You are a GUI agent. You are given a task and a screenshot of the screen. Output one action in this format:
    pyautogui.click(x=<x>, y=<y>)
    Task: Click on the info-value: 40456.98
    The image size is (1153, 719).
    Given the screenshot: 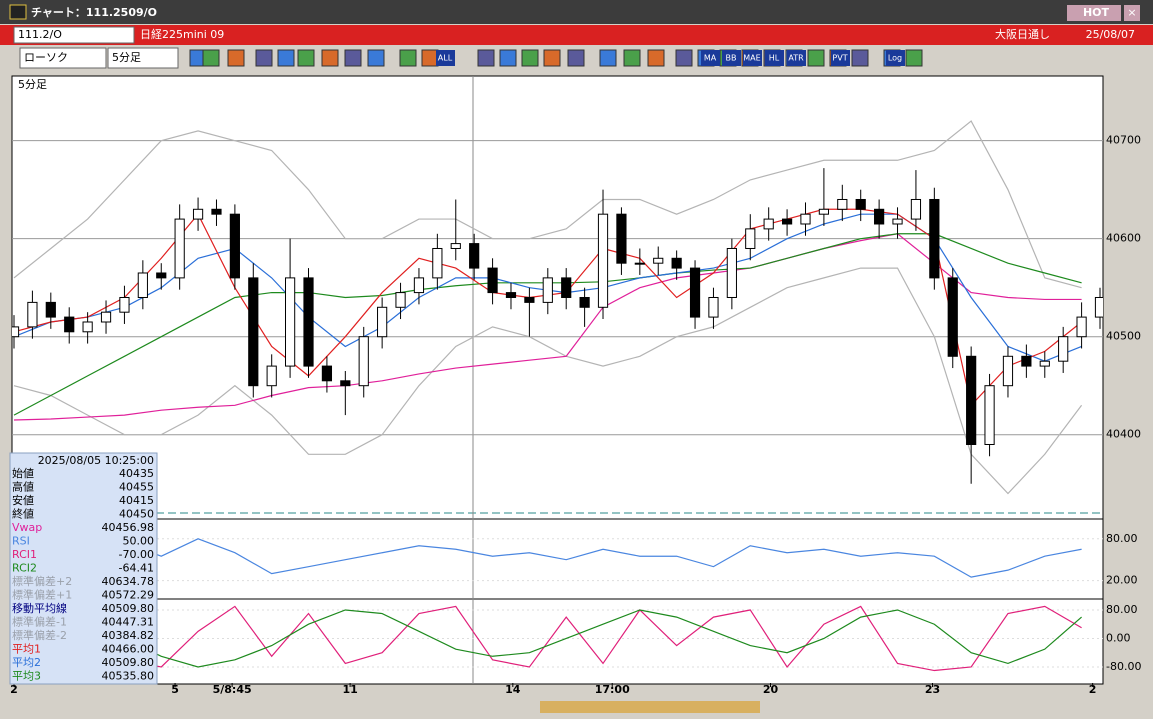 What is the action you would take?
    pyautogui.click(x=128, y=527)
    